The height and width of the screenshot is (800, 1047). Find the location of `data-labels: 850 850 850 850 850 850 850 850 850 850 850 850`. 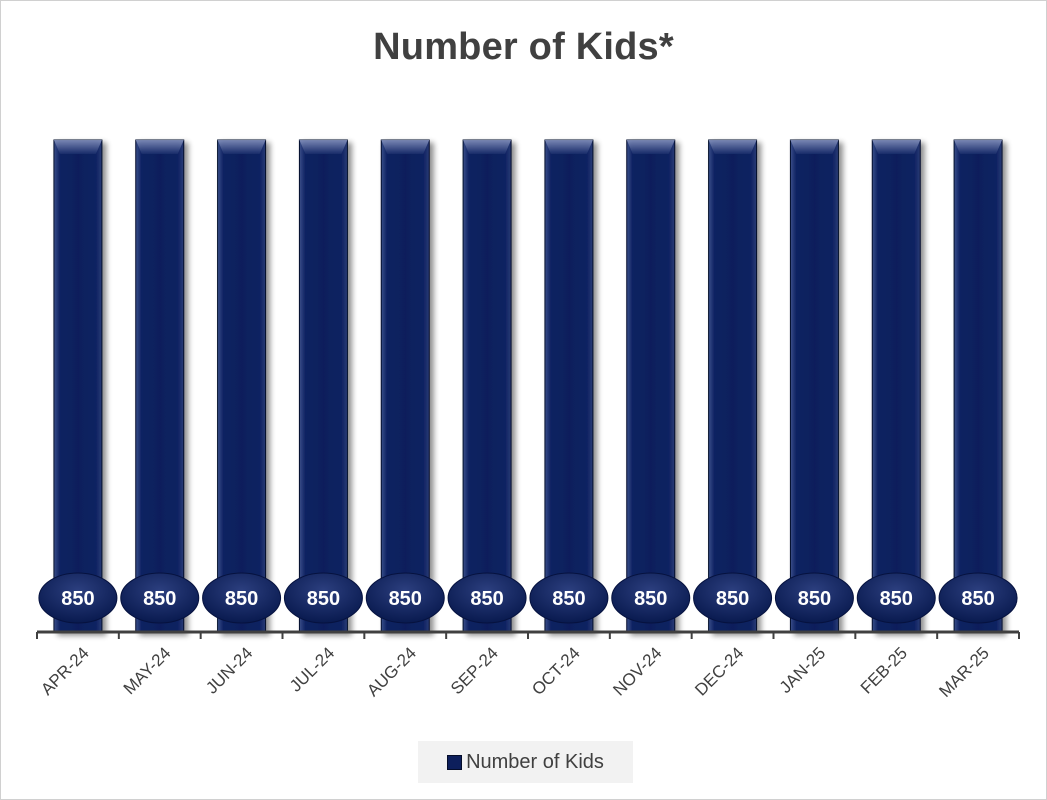

data-labels: 850 850 850 850 850 850 850 850 850 850 850 850 is located at coordinates (528, 598).